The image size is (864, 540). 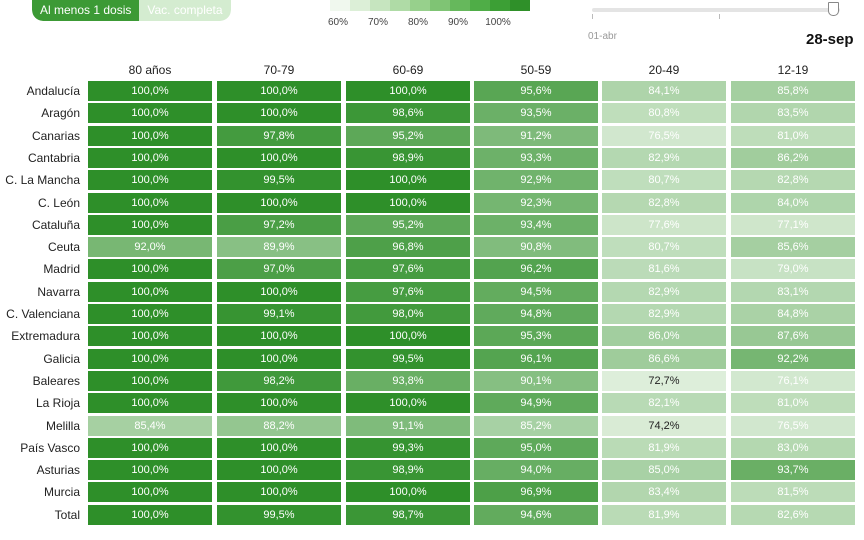 What do you see at coordinates (150, 247) in the screenshot?
I see `table-cell: 92,0%` at bounding box center [150, 247].